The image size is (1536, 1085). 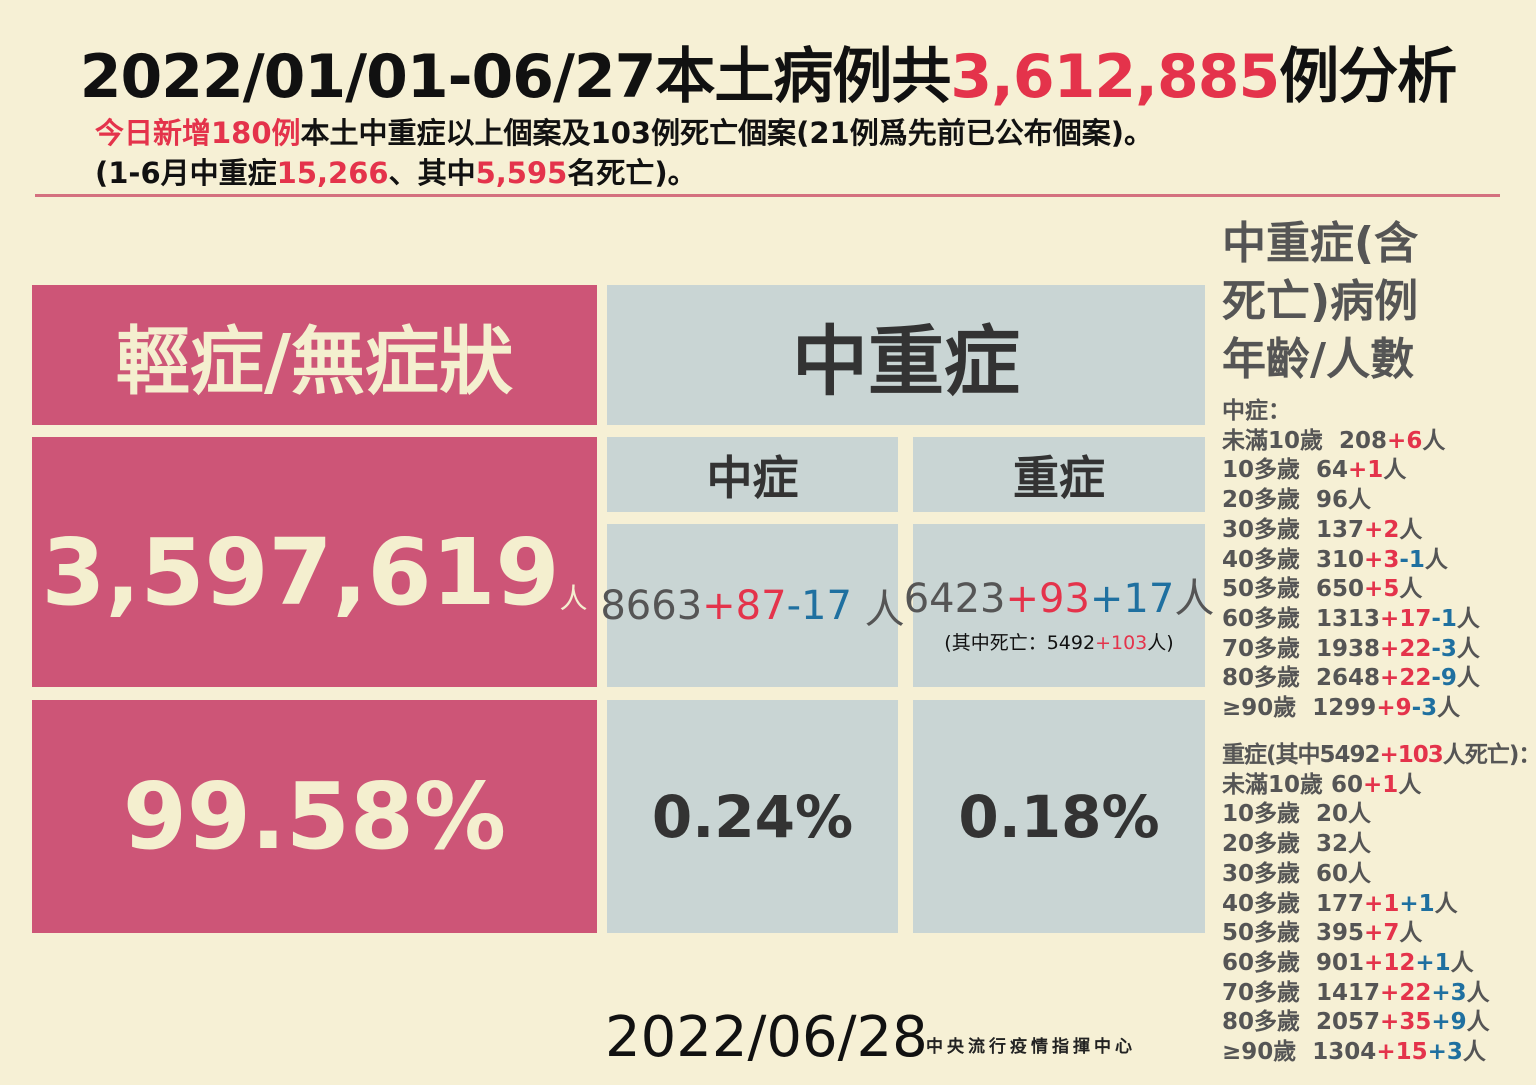 What do you see at coordinates (332, 173) in the screenshot?
I see `text-segment: 15,266` at bounding box center [332, 173].